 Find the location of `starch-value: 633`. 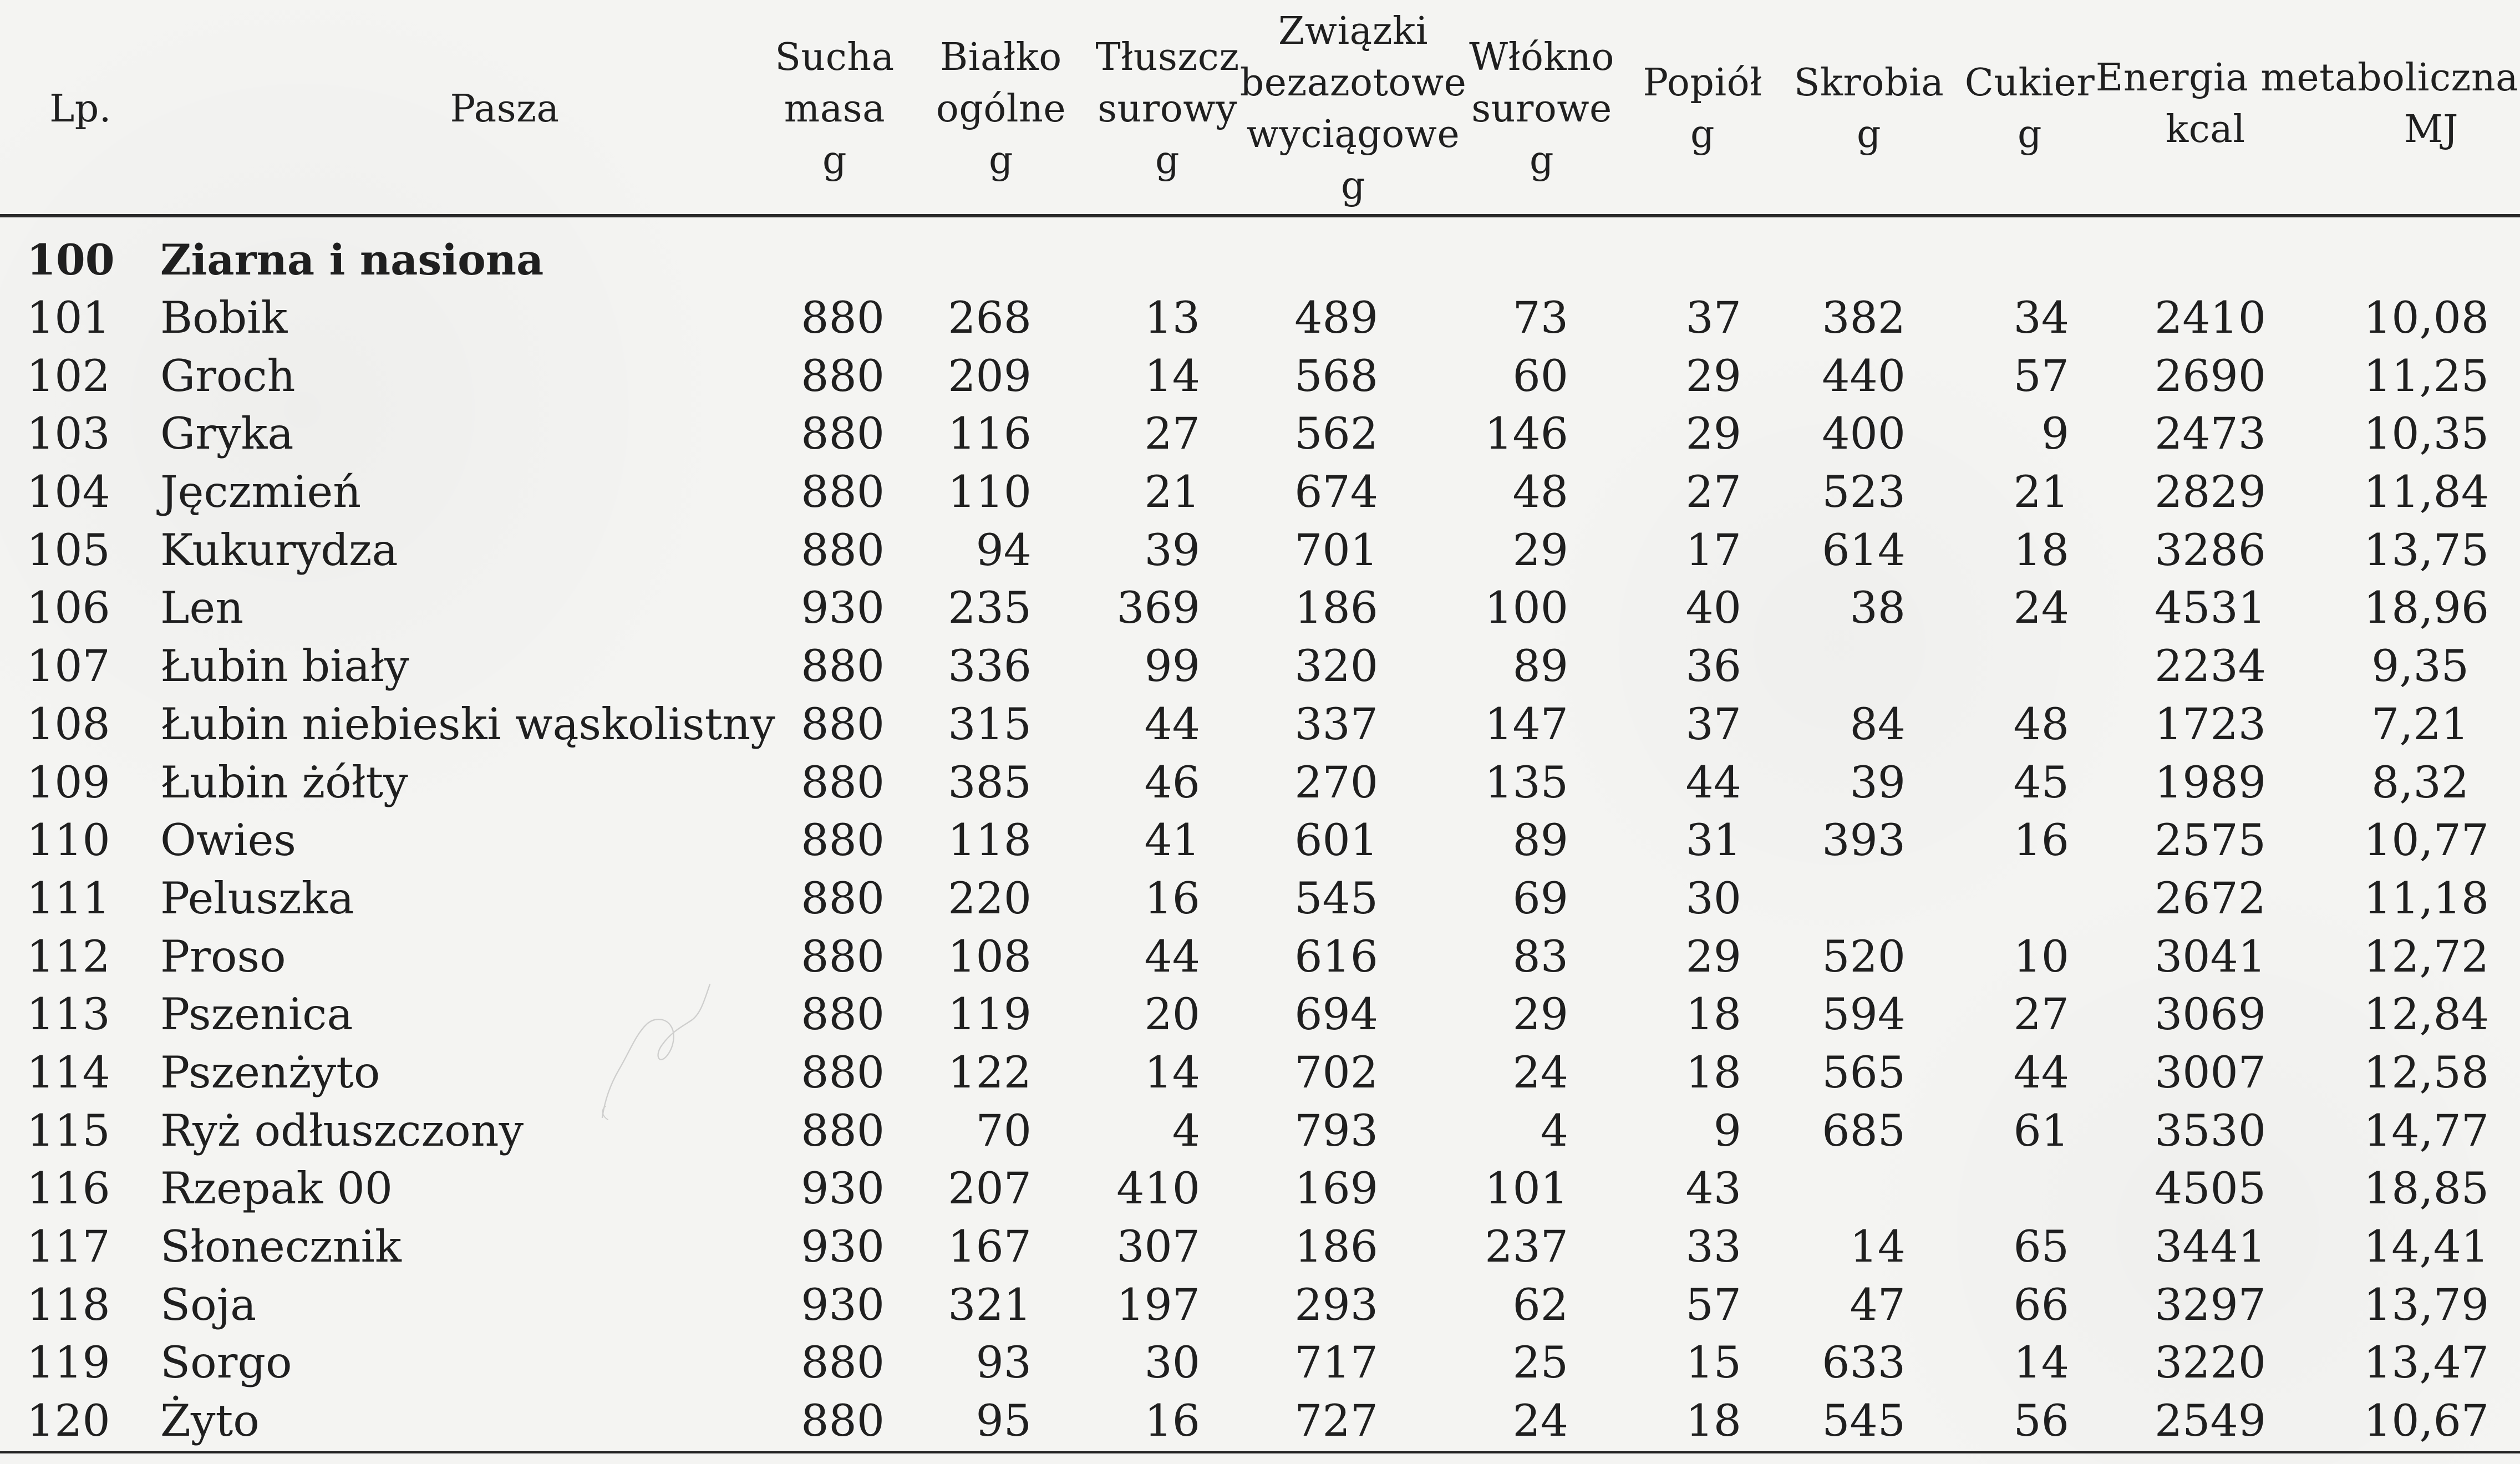

starch-value: 633 is located at coordinates (1864, 1363).